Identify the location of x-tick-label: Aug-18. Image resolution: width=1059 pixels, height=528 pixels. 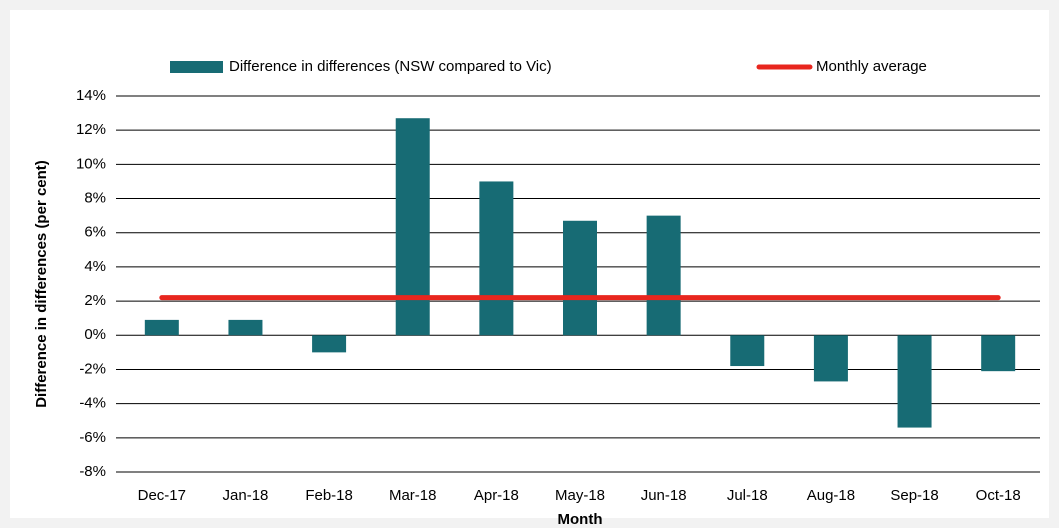
(831, 495).